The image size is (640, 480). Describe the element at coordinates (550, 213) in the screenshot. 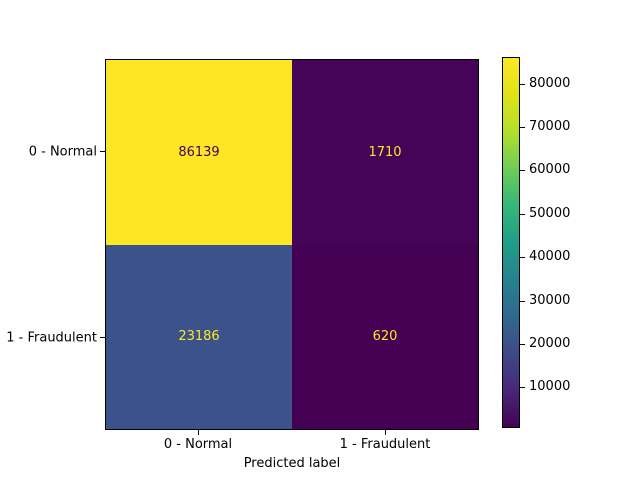

I see `colorbar-tick-label: 50000` at that location.